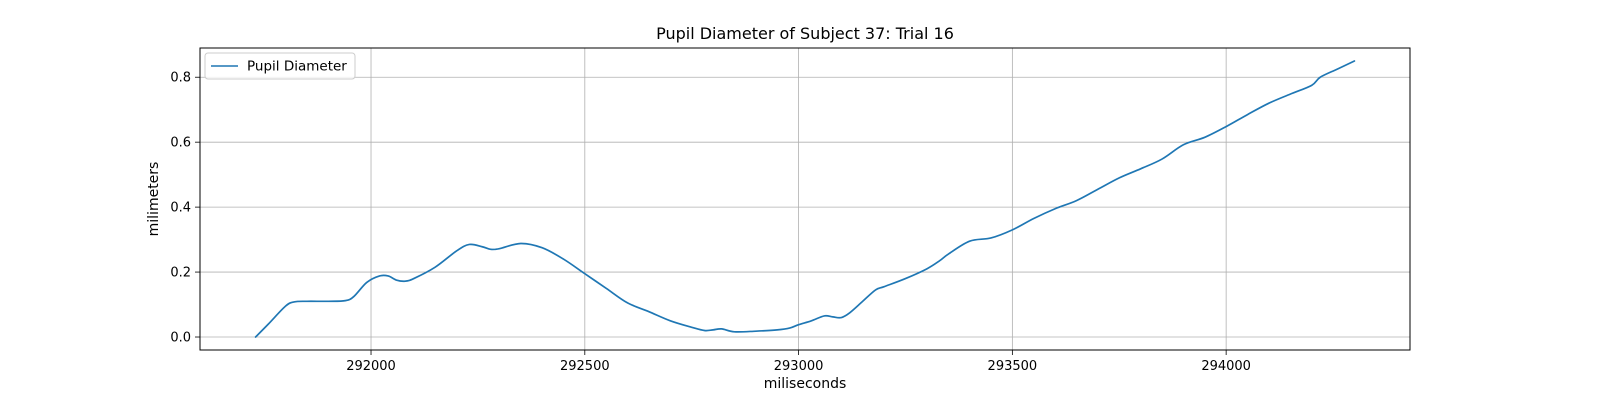 The width and height of the screenshot is (1600, 400). What do you see at coordinates (1013, 366) in the screenshot?
I see `x-tick-label: 293500` at bounding box center [1013, 366].